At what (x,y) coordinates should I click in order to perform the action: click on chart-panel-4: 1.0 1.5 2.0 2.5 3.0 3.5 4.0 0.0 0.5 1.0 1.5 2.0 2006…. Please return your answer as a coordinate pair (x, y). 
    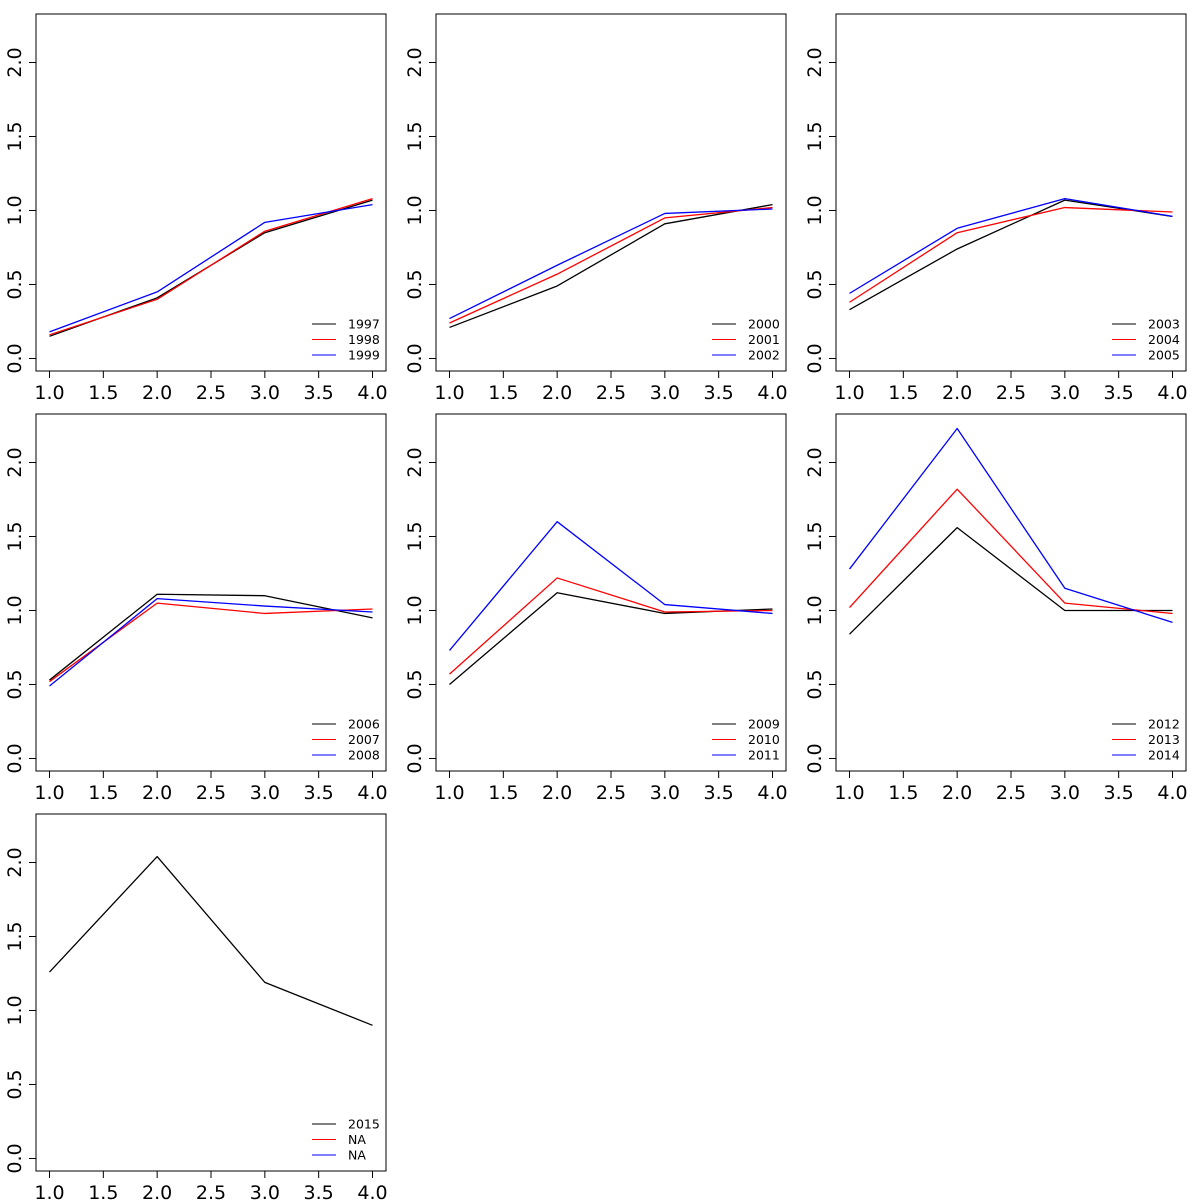
    Looking at the image, I should click on (196, 606).